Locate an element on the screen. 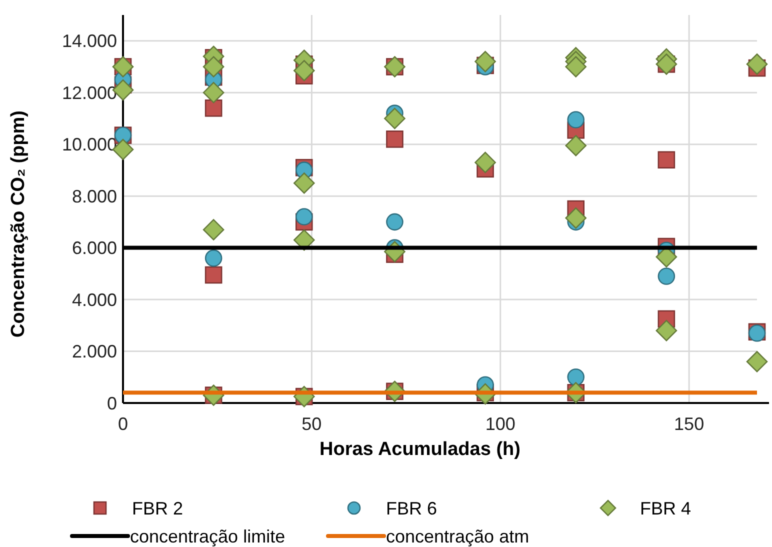 The width and height of the screenshot is (772, 547). x-tick-label: 50 is located at coordinates (312, 424).